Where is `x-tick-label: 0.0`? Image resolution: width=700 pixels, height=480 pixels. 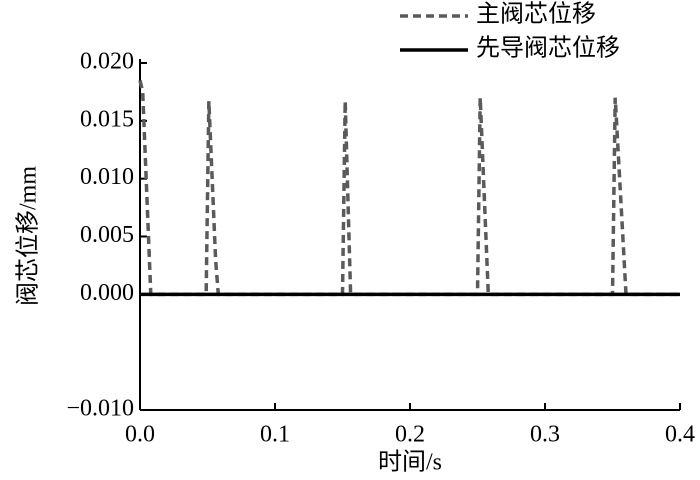
x-tick-label: 0.0 is located at coordinates (140, 435).